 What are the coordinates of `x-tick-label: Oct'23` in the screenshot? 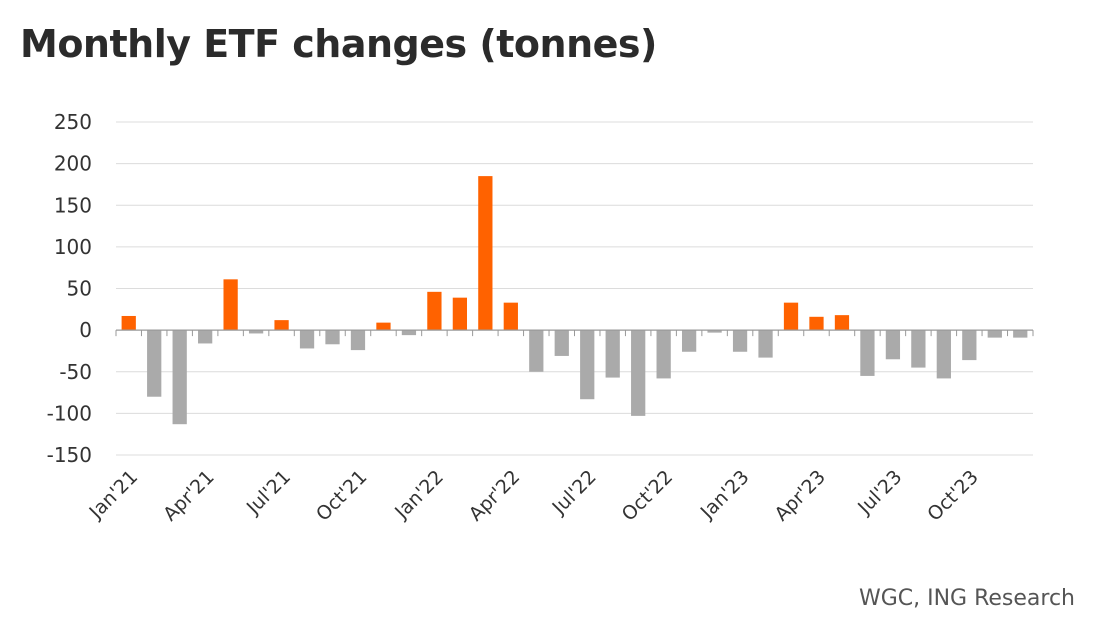 It's located at (953, 496).